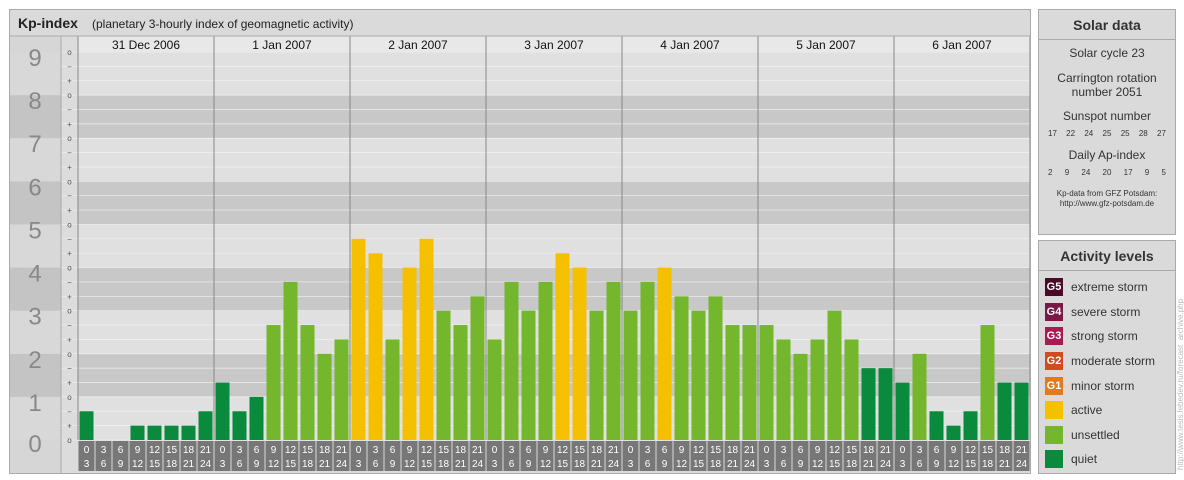 Image resolution: width=1184 pixels, height=480 pixels. What do you see at coordinates (146, 45) in the screenshot?
I see `day-label: 31 Dec 2006` at bounding box center [146, 45].